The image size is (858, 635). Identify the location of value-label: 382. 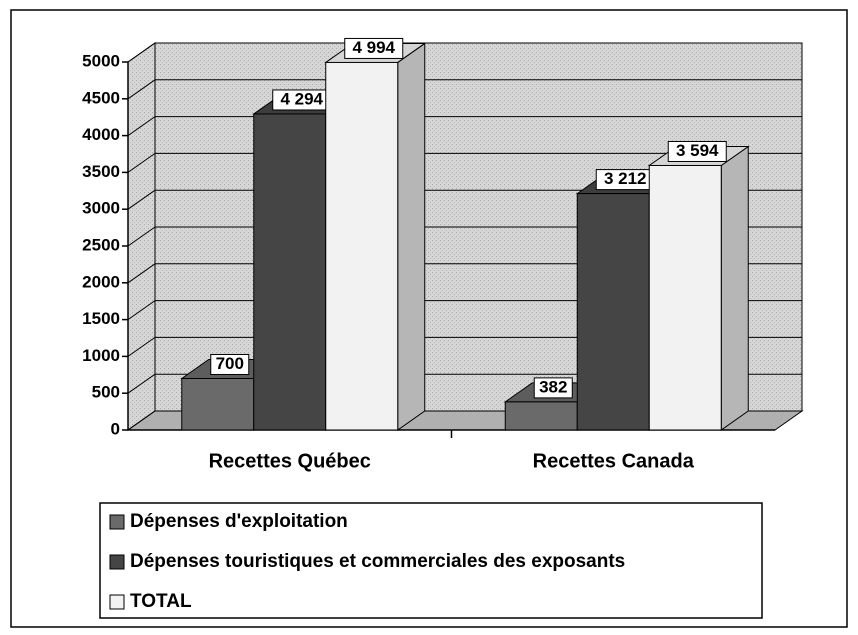
(553, 386).